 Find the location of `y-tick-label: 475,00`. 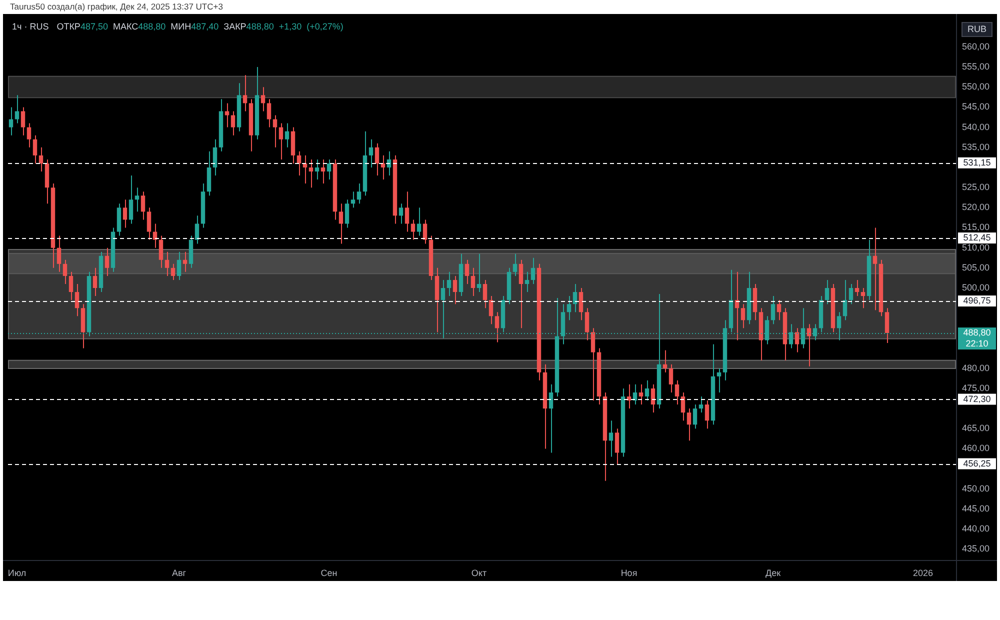

y-tick-label: 475,00 is located at coordinates (976, 387).